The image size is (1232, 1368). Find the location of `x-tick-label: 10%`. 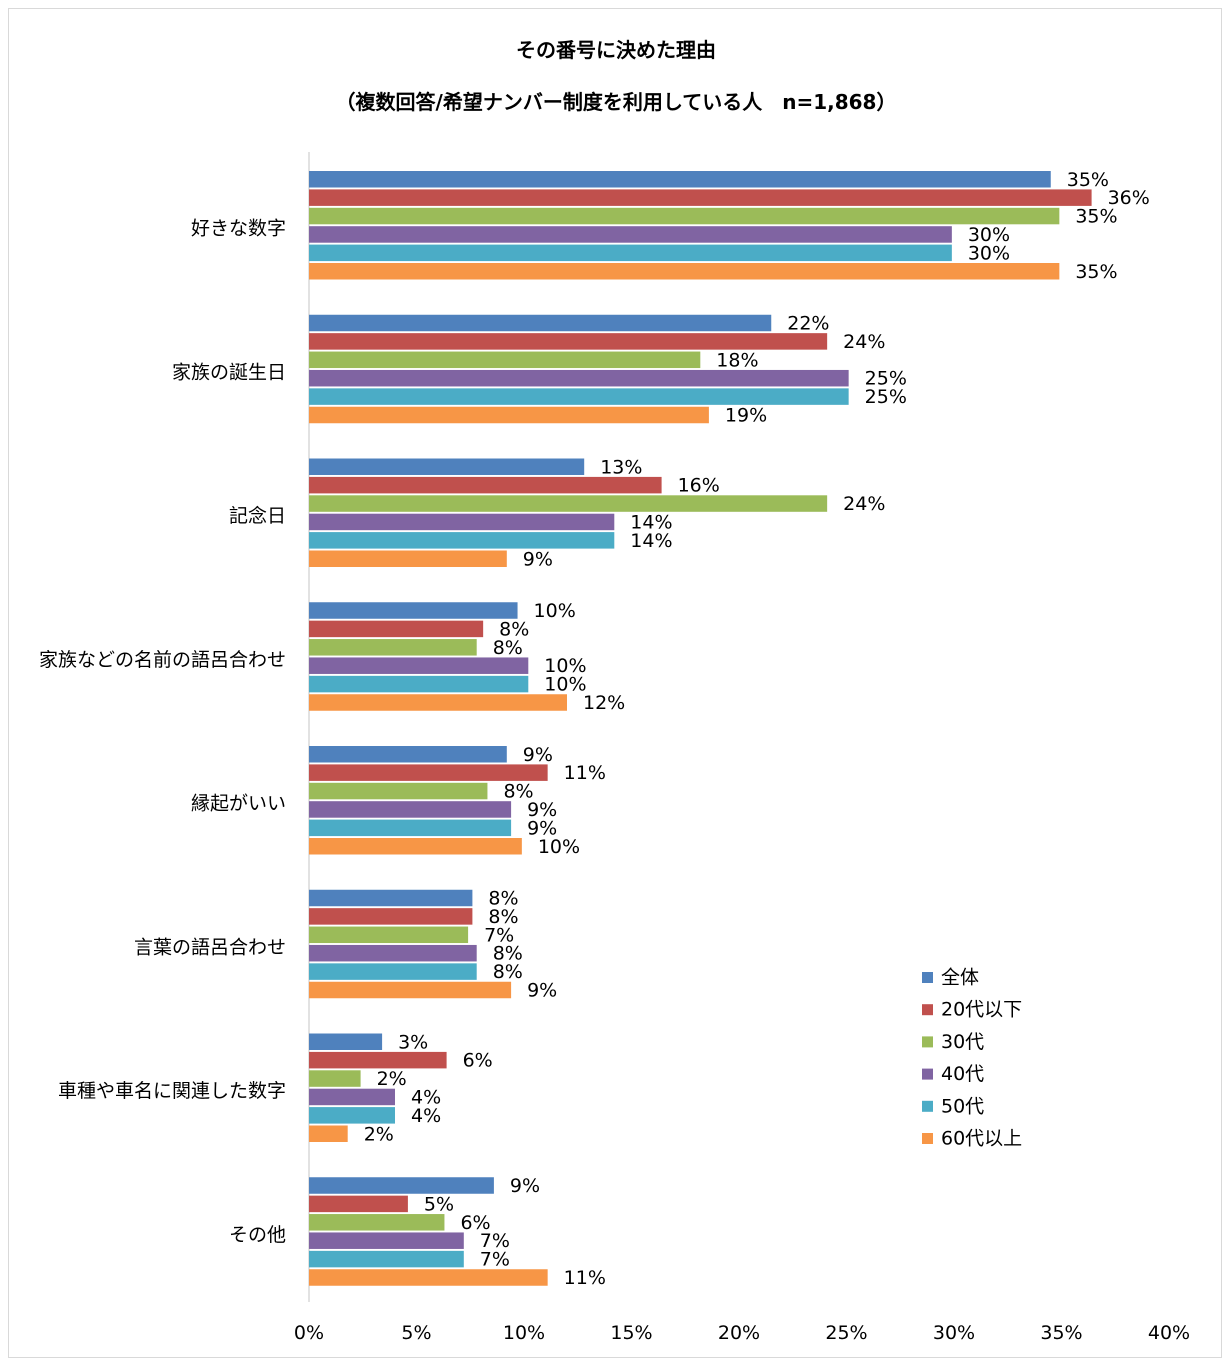

x-tick-label: 10% is located at coordinates (524, 1333).